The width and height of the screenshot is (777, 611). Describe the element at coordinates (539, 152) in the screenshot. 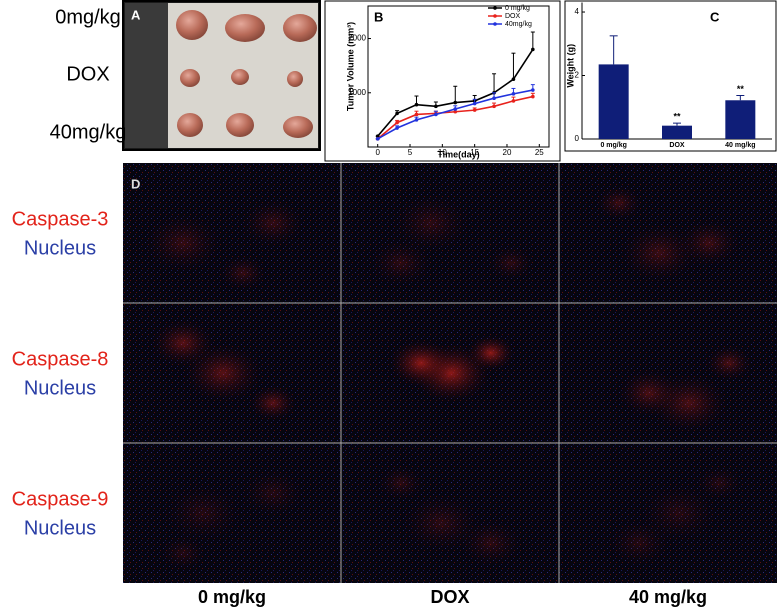

I see `x-tick-label: 25` at that location.